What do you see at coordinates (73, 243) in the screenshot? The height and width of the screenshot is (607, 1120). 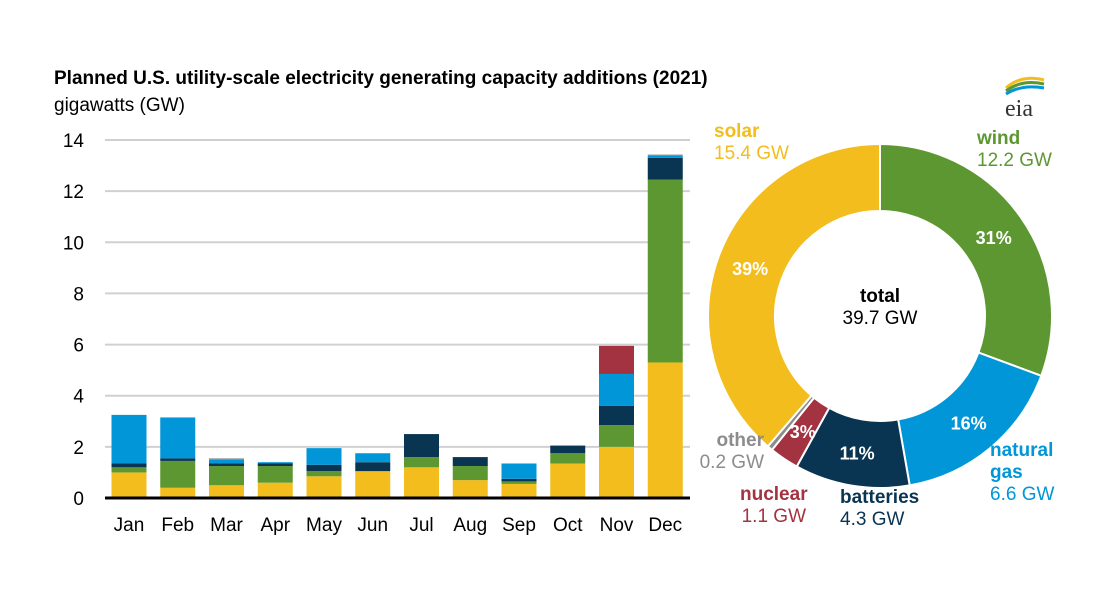 I see `y-tick-label: 10` at bounding box center [73, 243].